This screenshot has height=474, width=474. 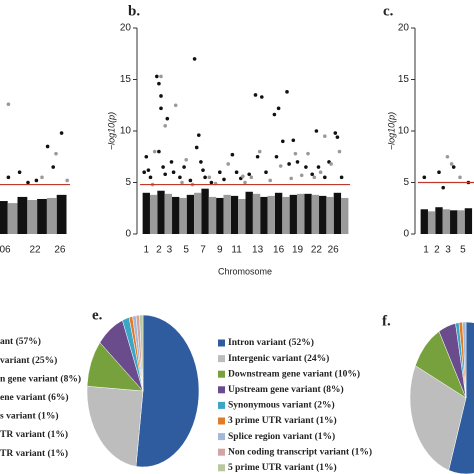 What do you see at coordinates (281, 436) in the screenshot?
I see `legend-label: Splice region variant (1%)` at bounding box center [281, 436].